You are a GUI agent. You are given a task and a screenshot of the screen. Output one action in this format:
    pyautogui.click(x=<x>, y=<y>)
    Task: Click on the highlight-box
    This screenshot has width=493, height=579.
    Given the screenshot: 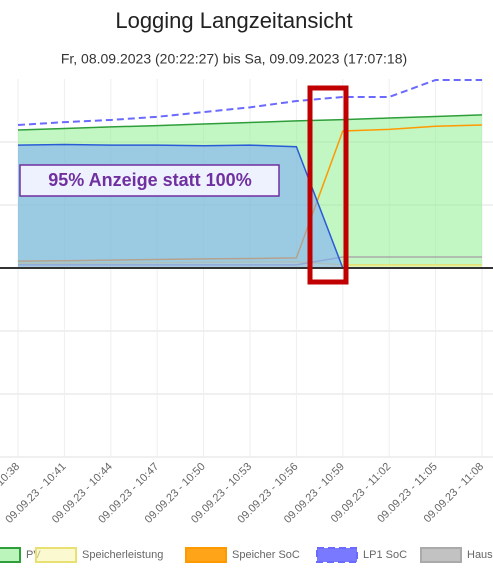 What is the action you would take?
    pyautogui.click(x=328, y=185)
    